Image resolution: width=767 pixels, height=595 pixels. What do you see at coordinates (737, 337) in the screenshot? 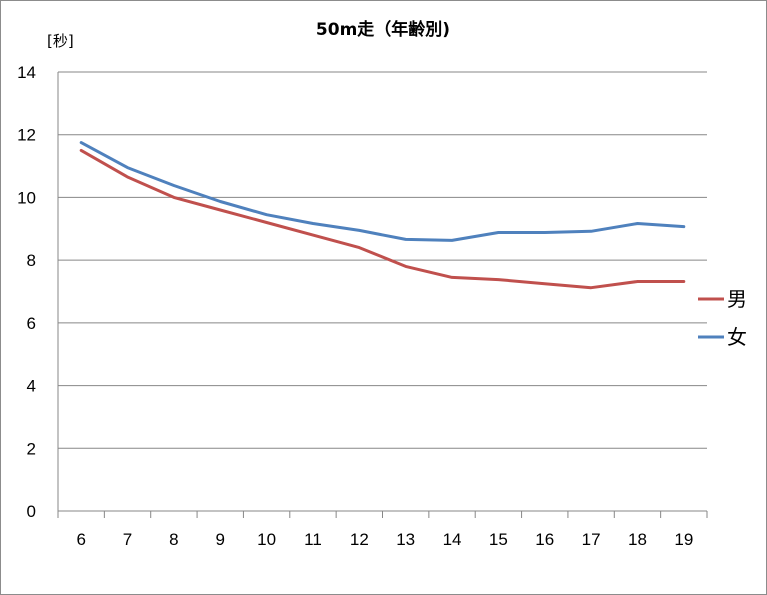
I see `legend-label: 女` at bounding box center [737, 337].